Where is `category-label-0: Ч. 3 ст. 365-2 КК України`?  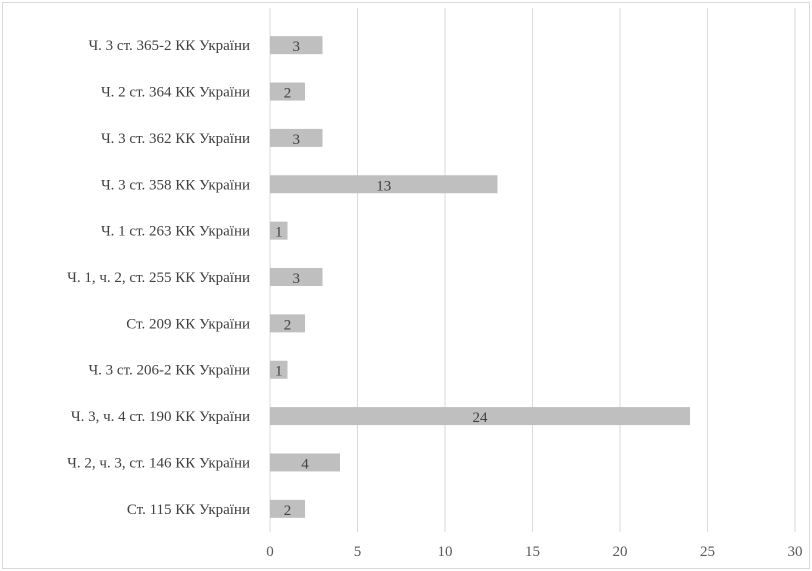
category-label-0: Ч. 3 ст. 365-2 КК України is located at coordinates (169, 46).